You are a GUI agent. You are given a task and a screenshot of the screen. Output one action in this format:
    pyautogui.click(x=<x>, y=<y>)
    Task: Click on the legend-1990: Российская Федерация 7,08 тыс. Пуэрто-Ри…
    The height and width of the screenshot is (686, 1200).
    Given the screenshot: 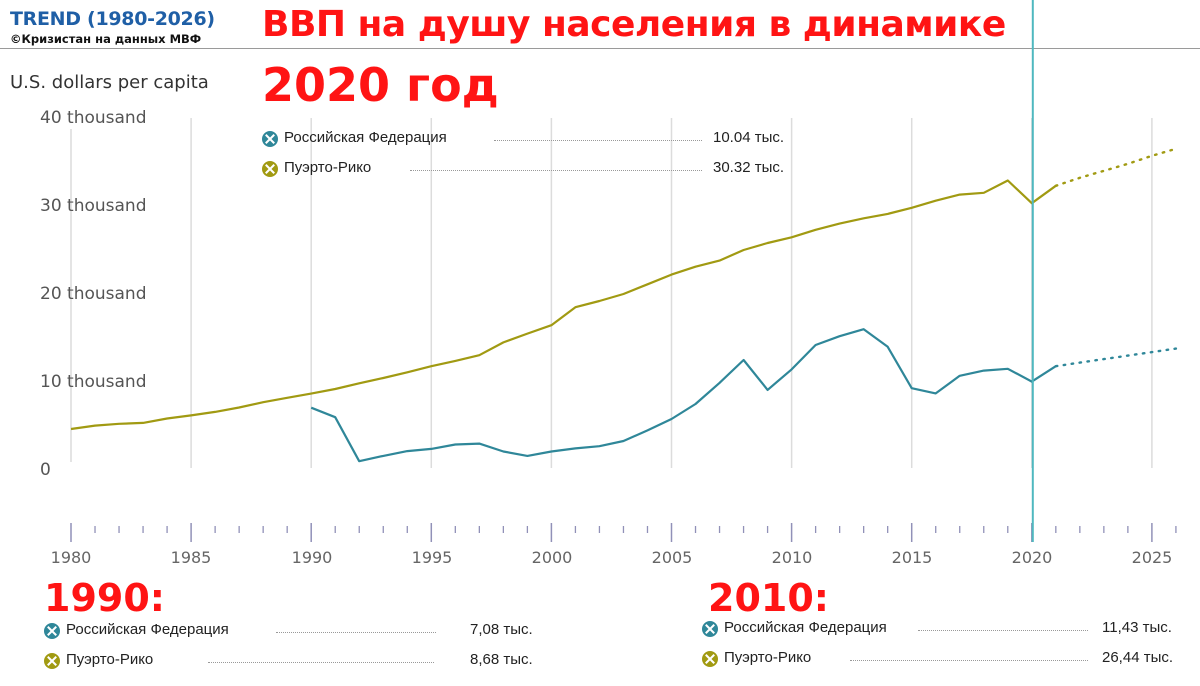 What is the action you would take?
    pyautogui.click(x=304, y=647)
    